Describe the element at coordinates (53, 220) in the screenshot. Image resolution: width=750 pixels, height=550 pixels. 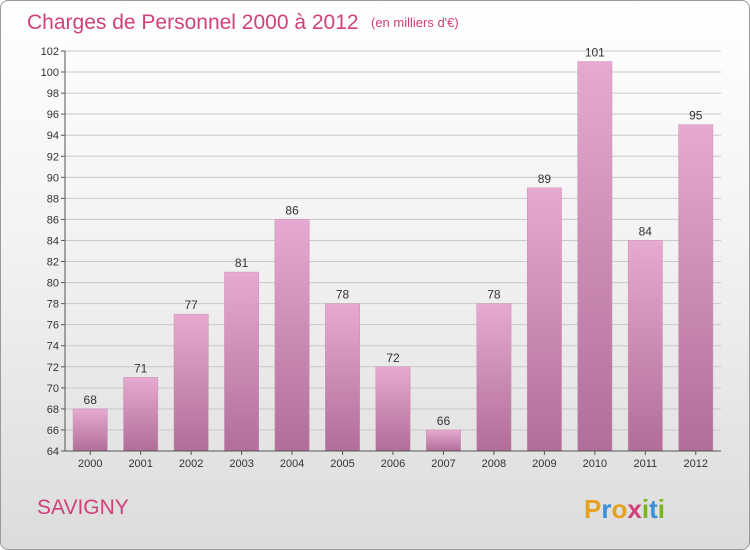
I see `y-tick-label: 86` at that location.